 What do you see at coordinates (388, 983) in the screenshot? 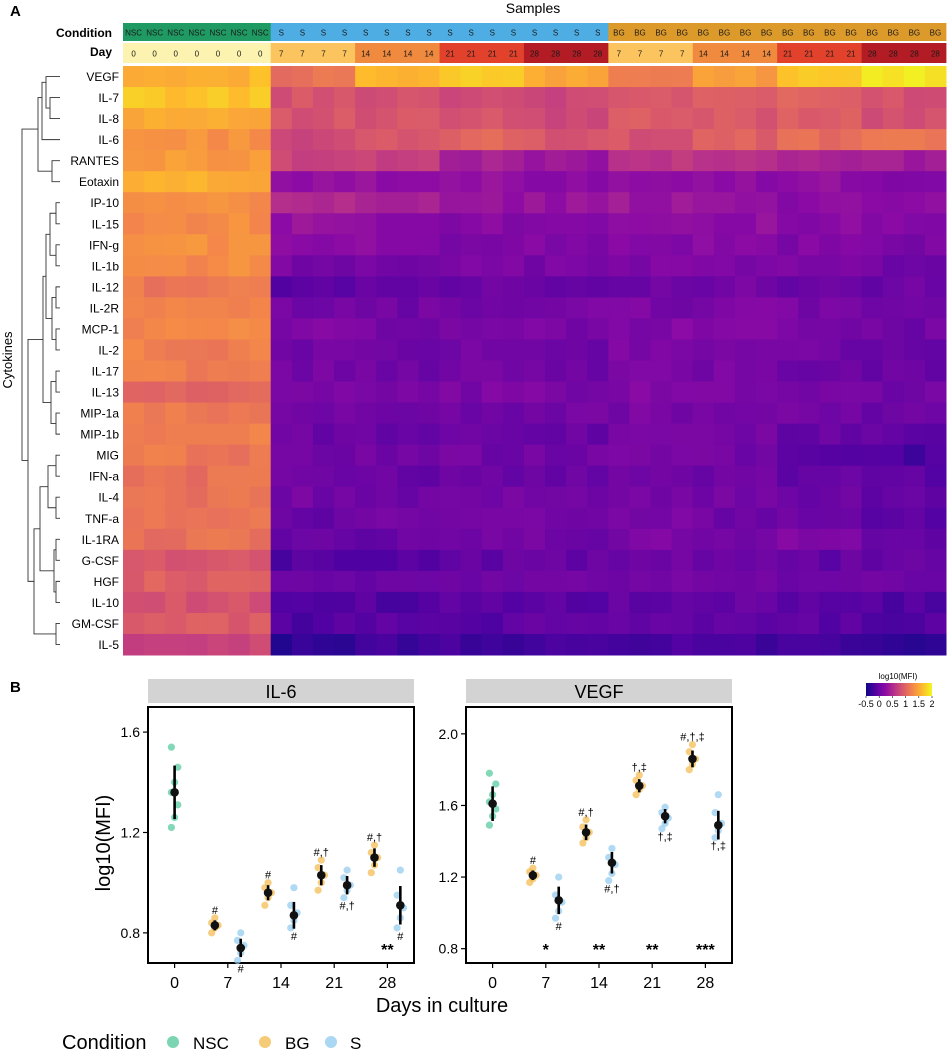
I see `il6-panel-xtick-label: 28` at bounding box center [388, 983].